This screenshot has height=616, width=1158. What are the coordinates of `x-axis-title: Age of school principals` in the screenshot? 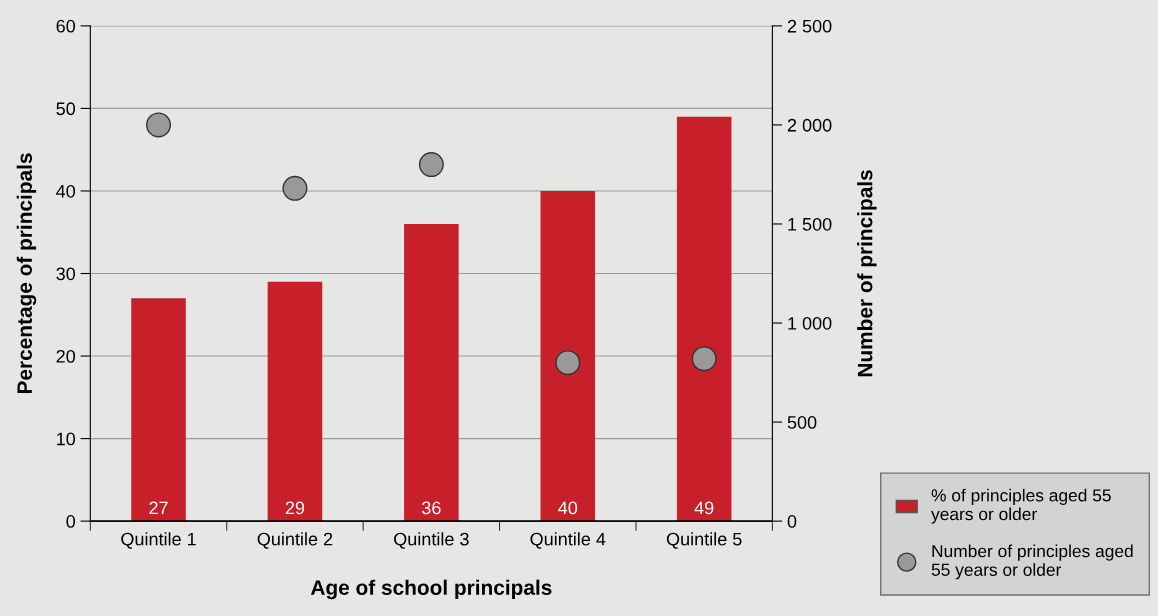 It's located at (431, 589).